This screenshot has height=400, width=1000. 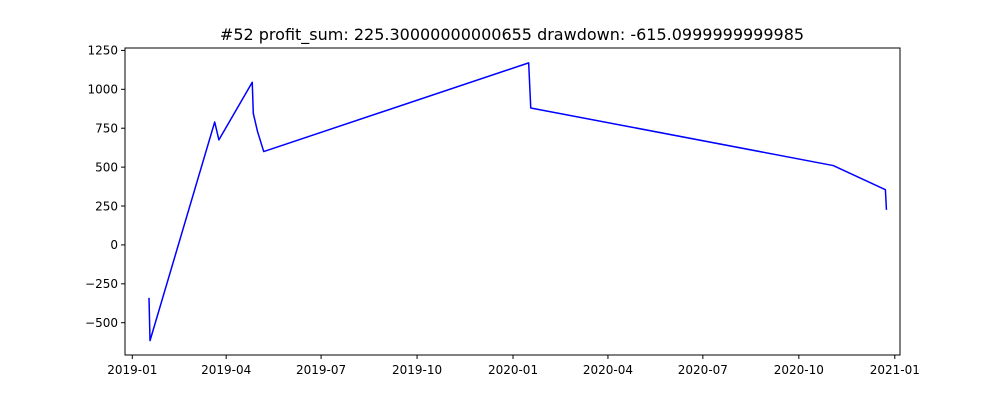 I want to click on x-tick-label: 2020-01, so click(x=513, y=370).